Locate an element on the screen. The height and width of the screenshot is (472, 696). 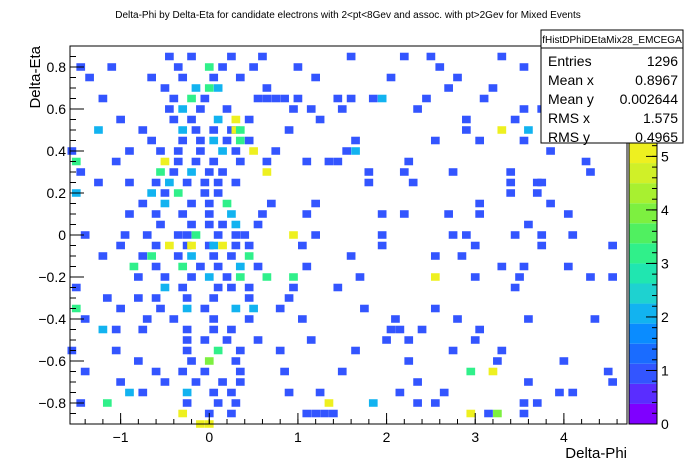
stats-value: 1296 is located at coordinates (662, 61).